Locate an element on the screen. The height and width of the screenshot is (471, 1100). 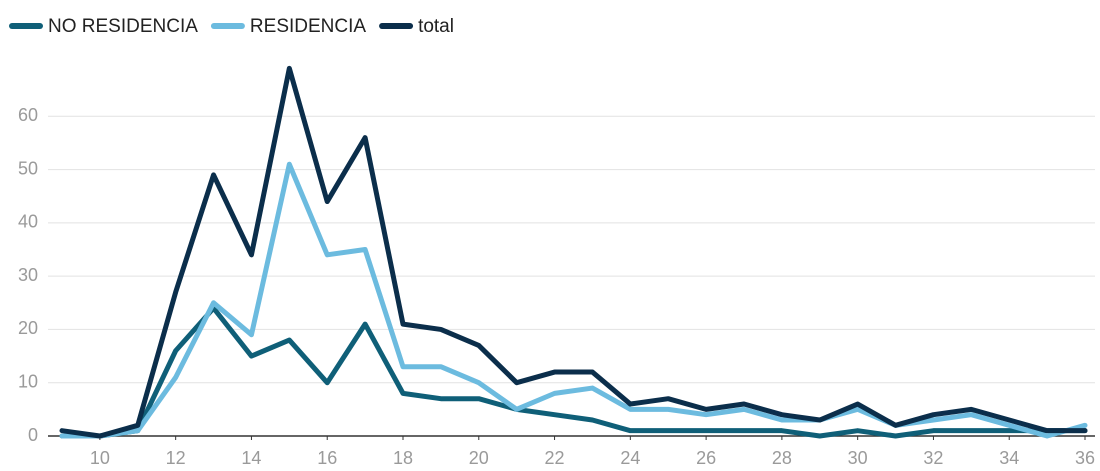
legend-label: total is located at coordinates (436, 26).